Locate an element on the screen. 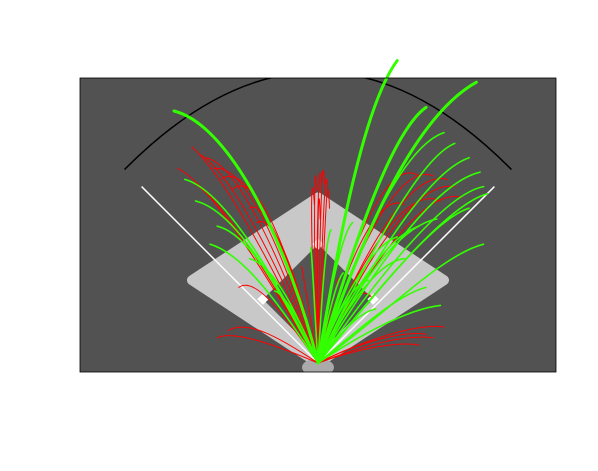 This screenshot has width=598, height=471. foul-line-right is located at coordinates (406, 275).